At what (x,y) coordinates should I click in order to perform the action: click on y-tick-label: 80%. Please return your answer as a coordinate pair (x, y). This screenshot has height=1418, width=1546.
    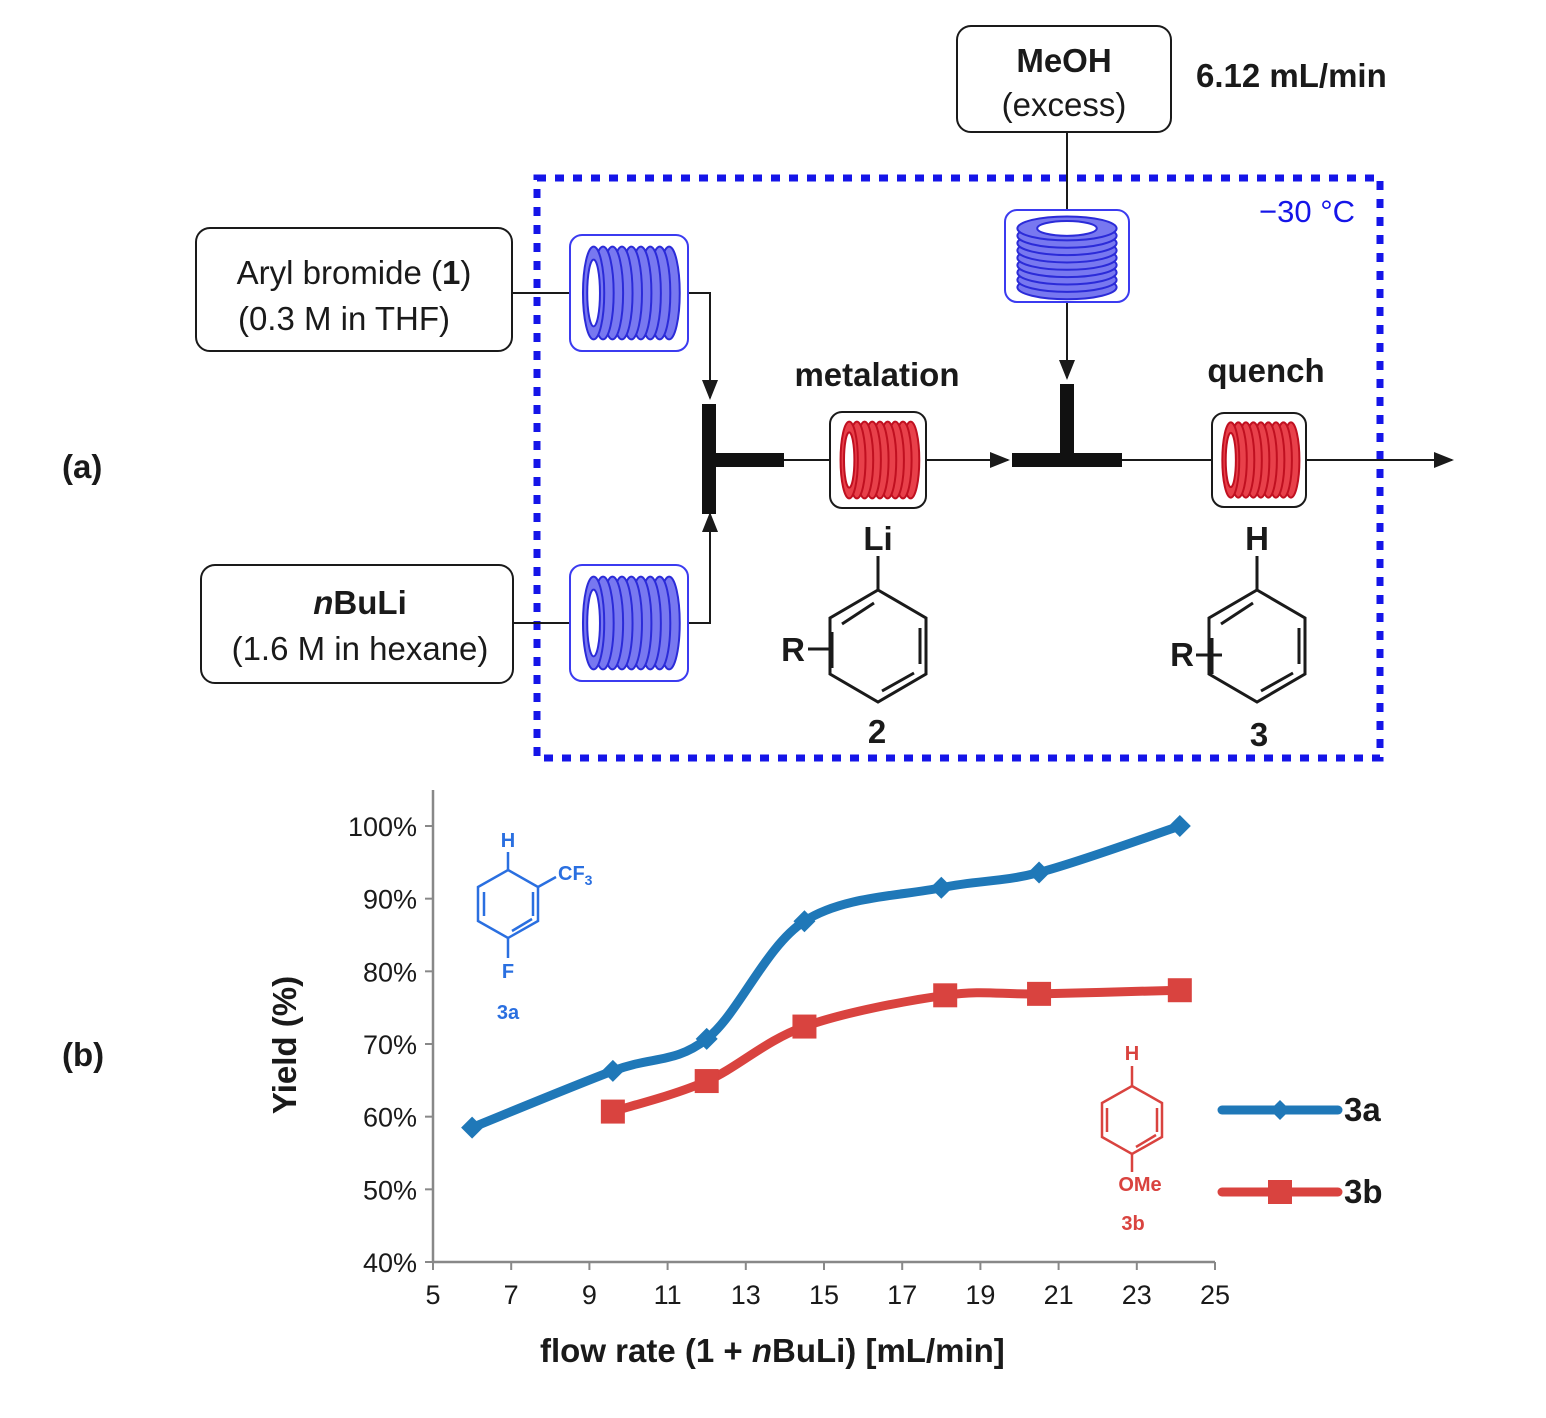
    Looking at the image, I should click on (390, 972).